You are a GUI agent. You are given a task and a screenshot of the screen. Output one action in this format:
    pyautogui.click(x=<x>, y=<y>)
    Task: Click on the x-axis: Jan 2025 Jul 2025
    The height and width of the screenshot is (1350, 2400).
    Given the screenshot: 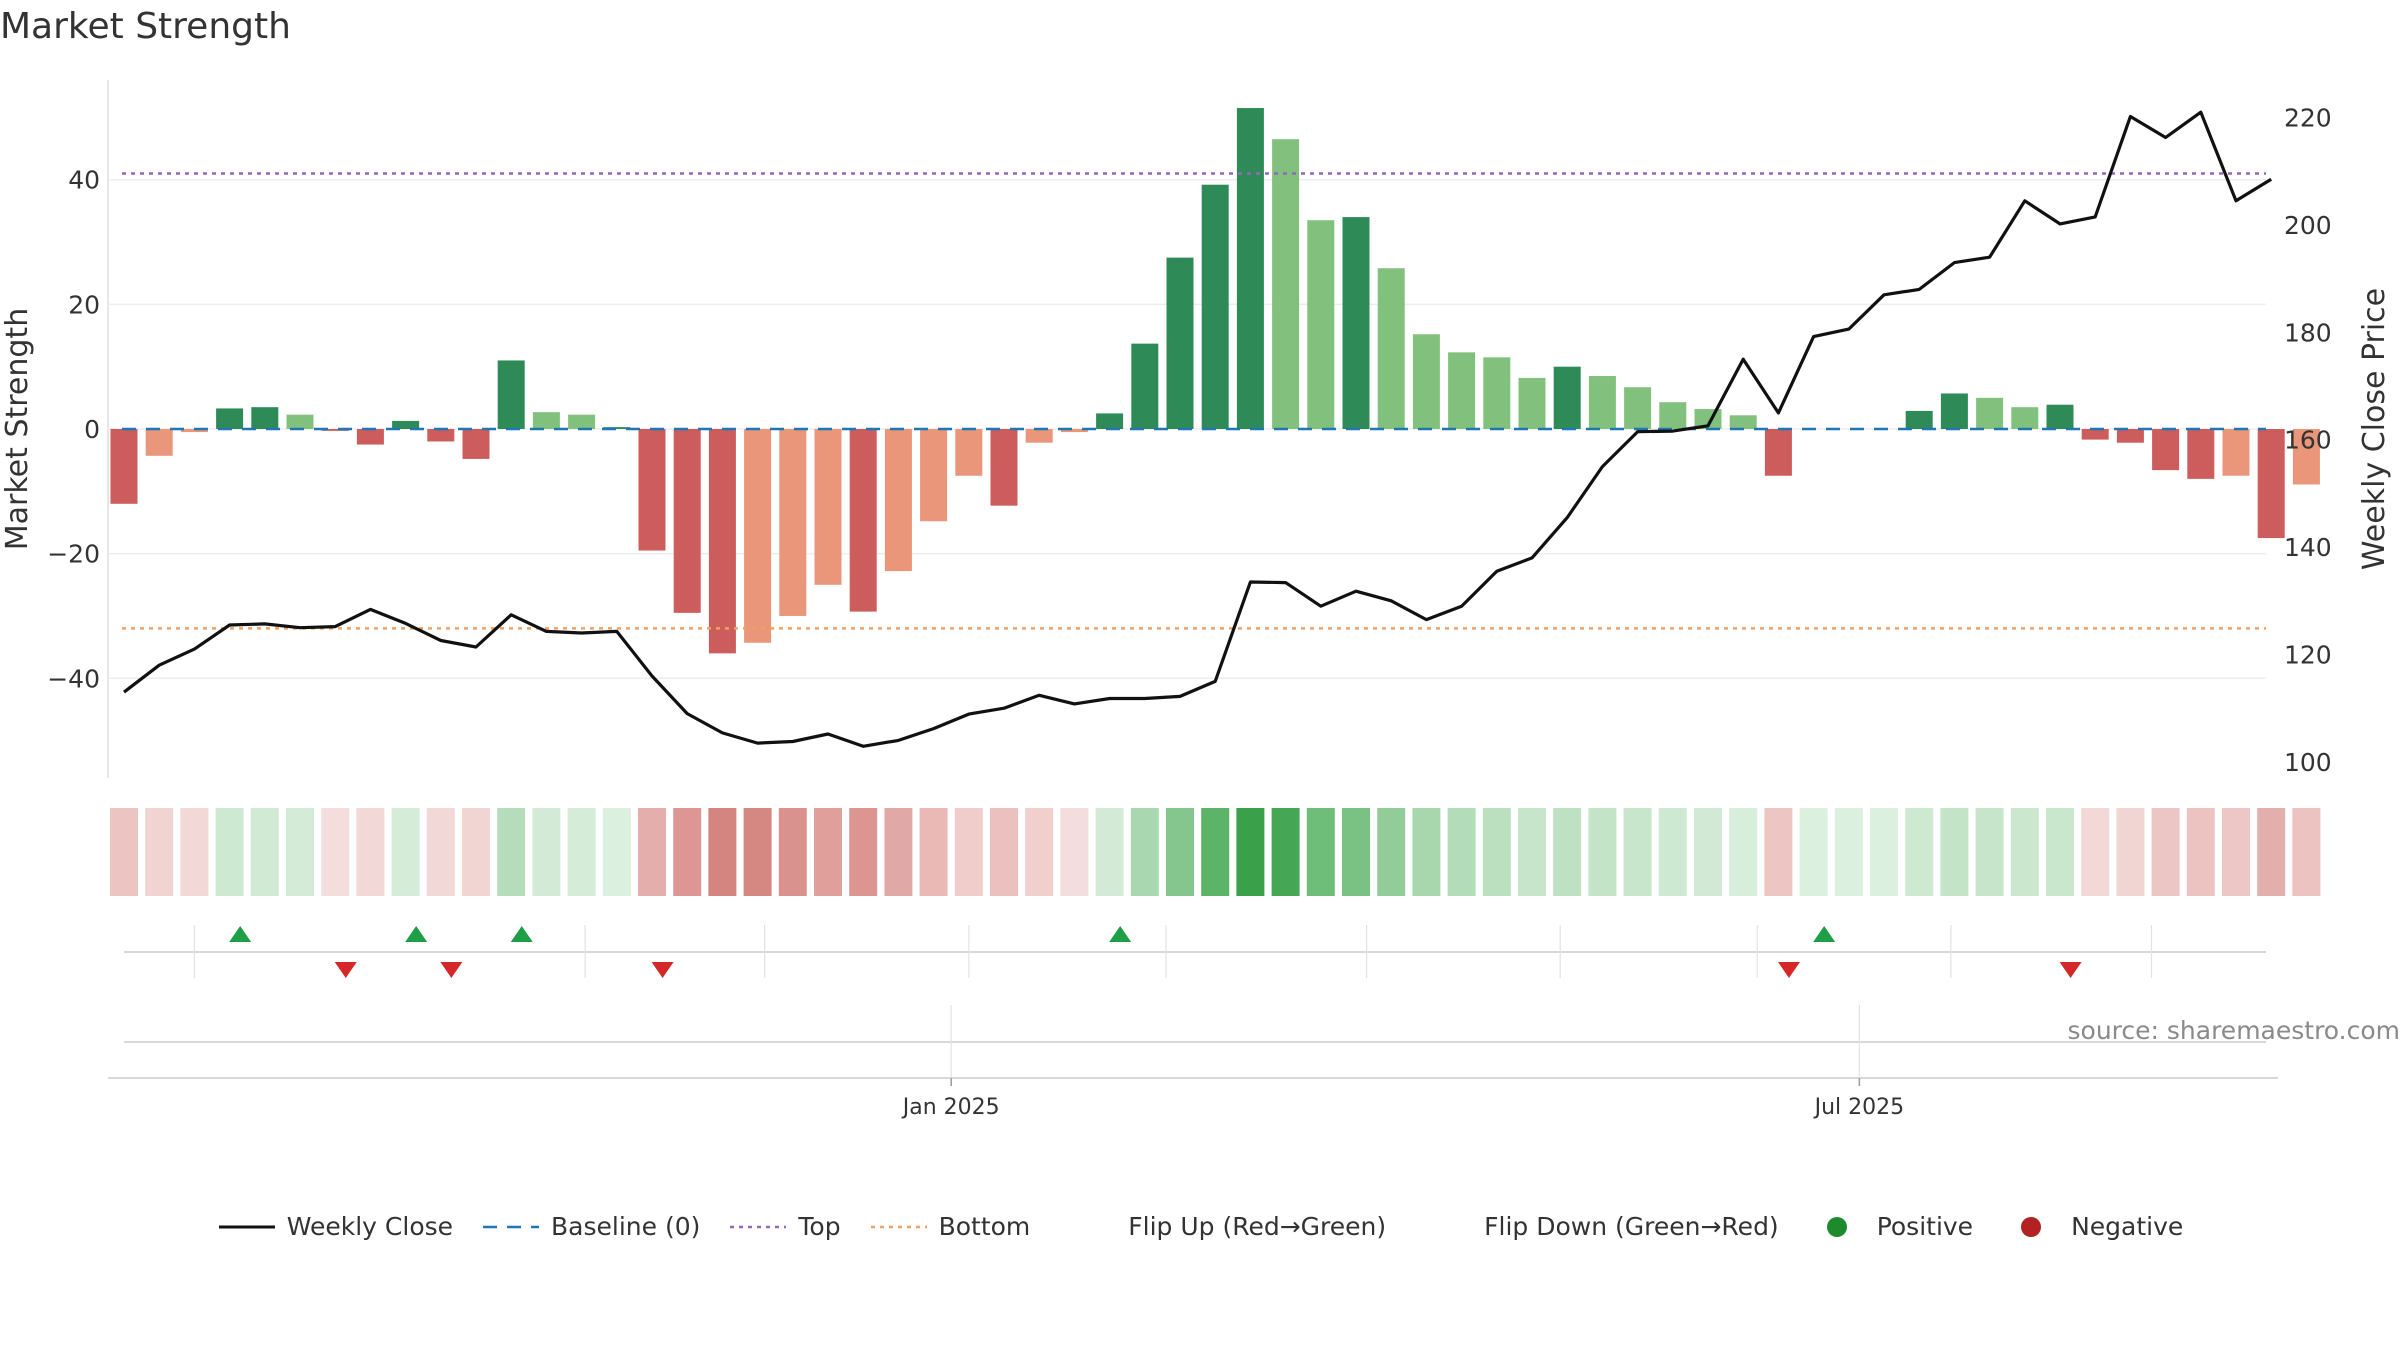 What is the action you would take?
    pyautogui.click(x=1193, y=1062)
    